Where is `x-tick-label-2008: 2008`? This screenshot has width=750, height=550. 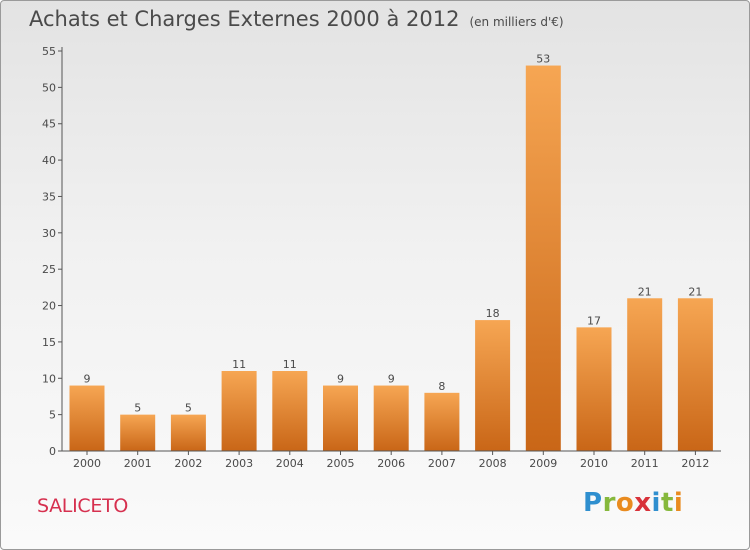
x-tick-label-2008: 2008 is located at coordinates (493, 463).